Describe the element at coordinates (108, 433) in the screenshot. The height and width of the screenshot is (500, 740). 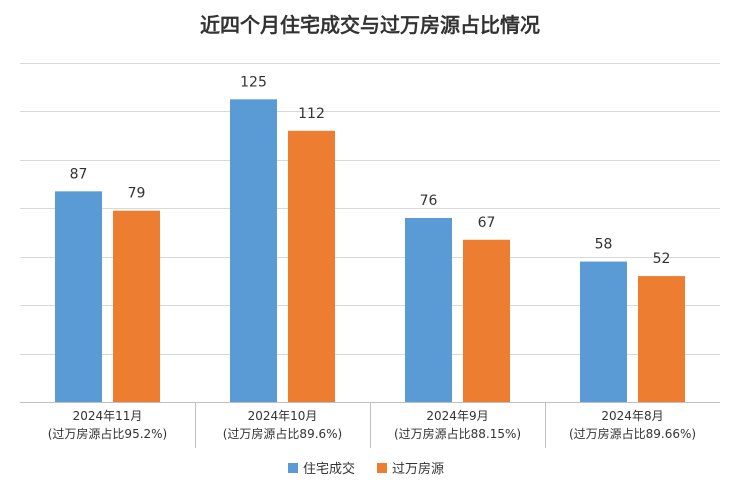
I see `x-tick-label: (过万房源占比95.2%)` at that location.